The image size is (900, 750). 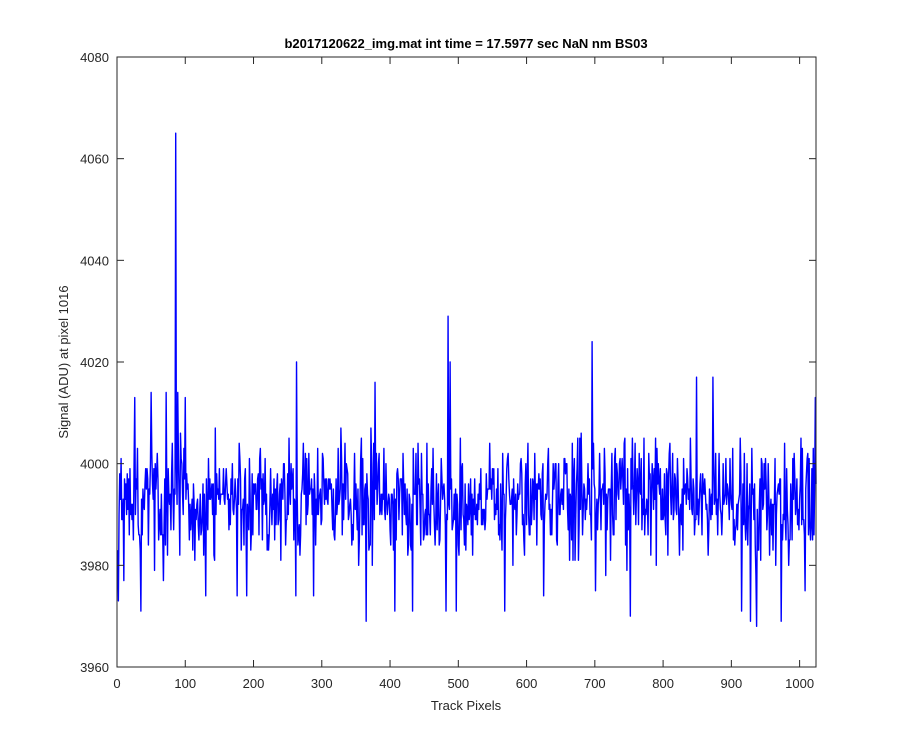 What do you see at coordinates (663, 683) in the screenshot?
I see `x-tick-label: 800` at bounding box center [663, 683].